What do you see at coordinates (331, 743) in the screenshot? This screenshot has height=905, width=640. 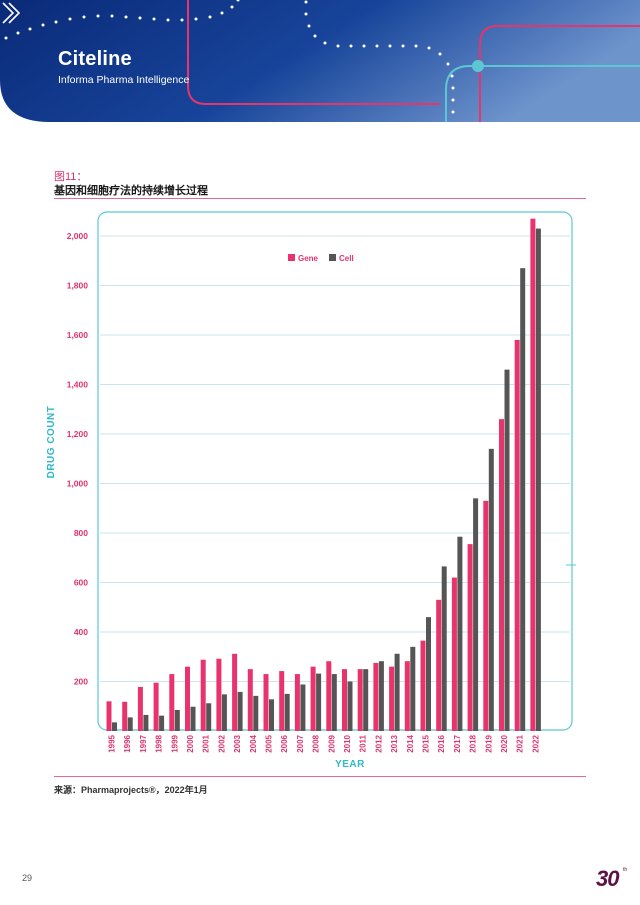 I see `x-tick-label: 2009` at bounding box center [331, 743].